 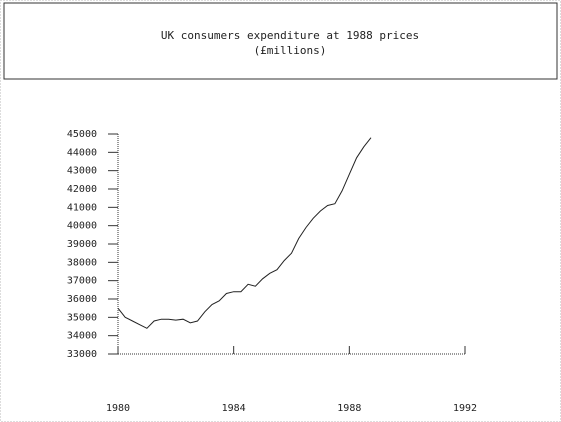 I want to click on y-tick-label: 45000, so click(x=82, y=134).